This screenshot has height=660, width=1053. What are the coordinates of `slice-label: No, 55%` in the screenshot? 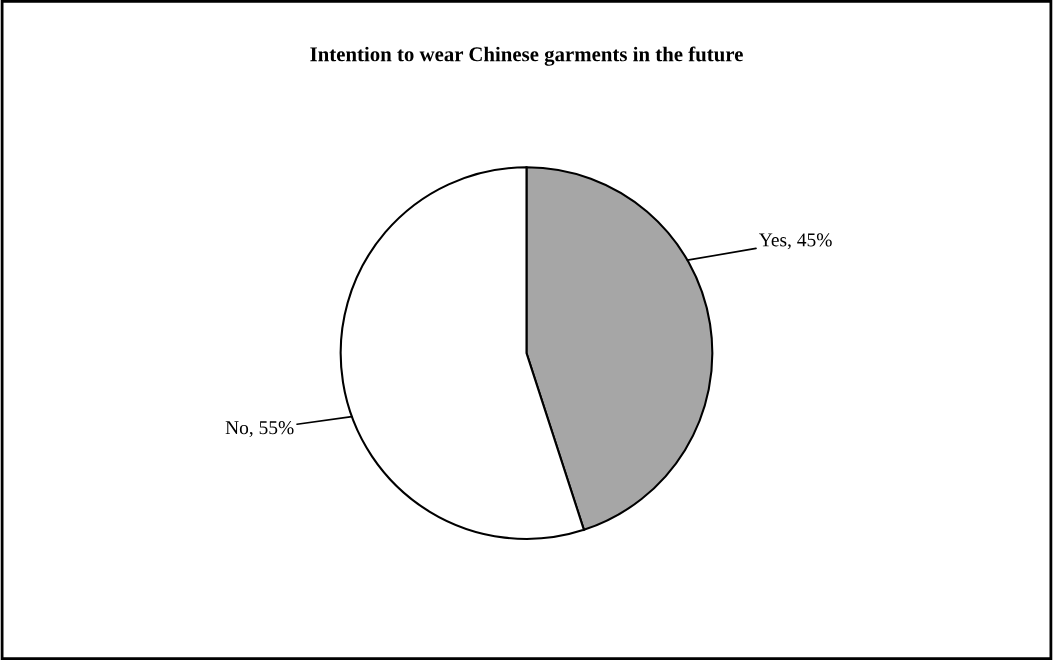 It's located at (259, 429).